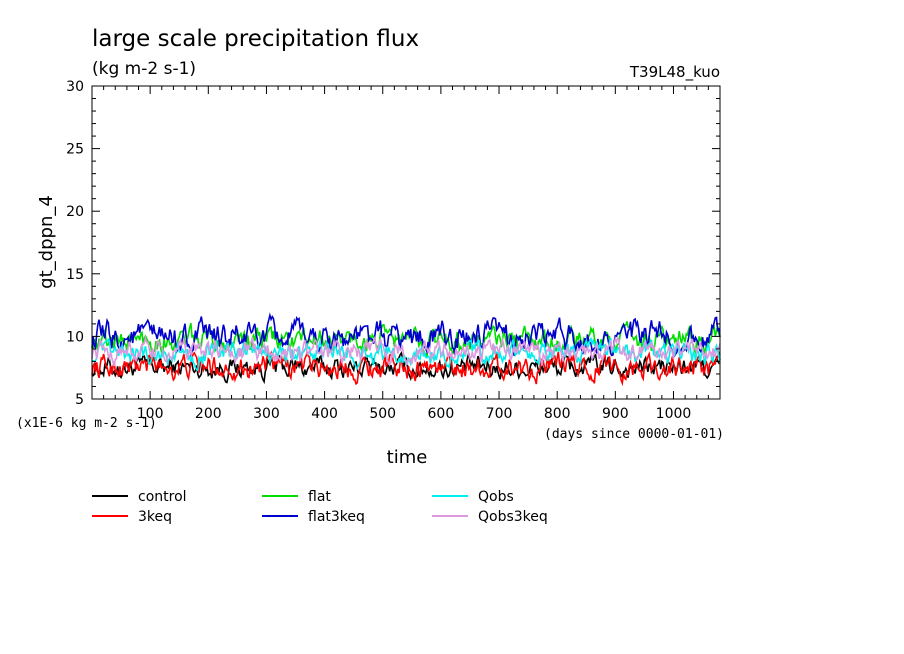 This screenshot has height=654, width=904. What do you see at coordinates (150, 414) in the screenshot?
I see `x-tick-label: 100` at bounding box center [150, 414].